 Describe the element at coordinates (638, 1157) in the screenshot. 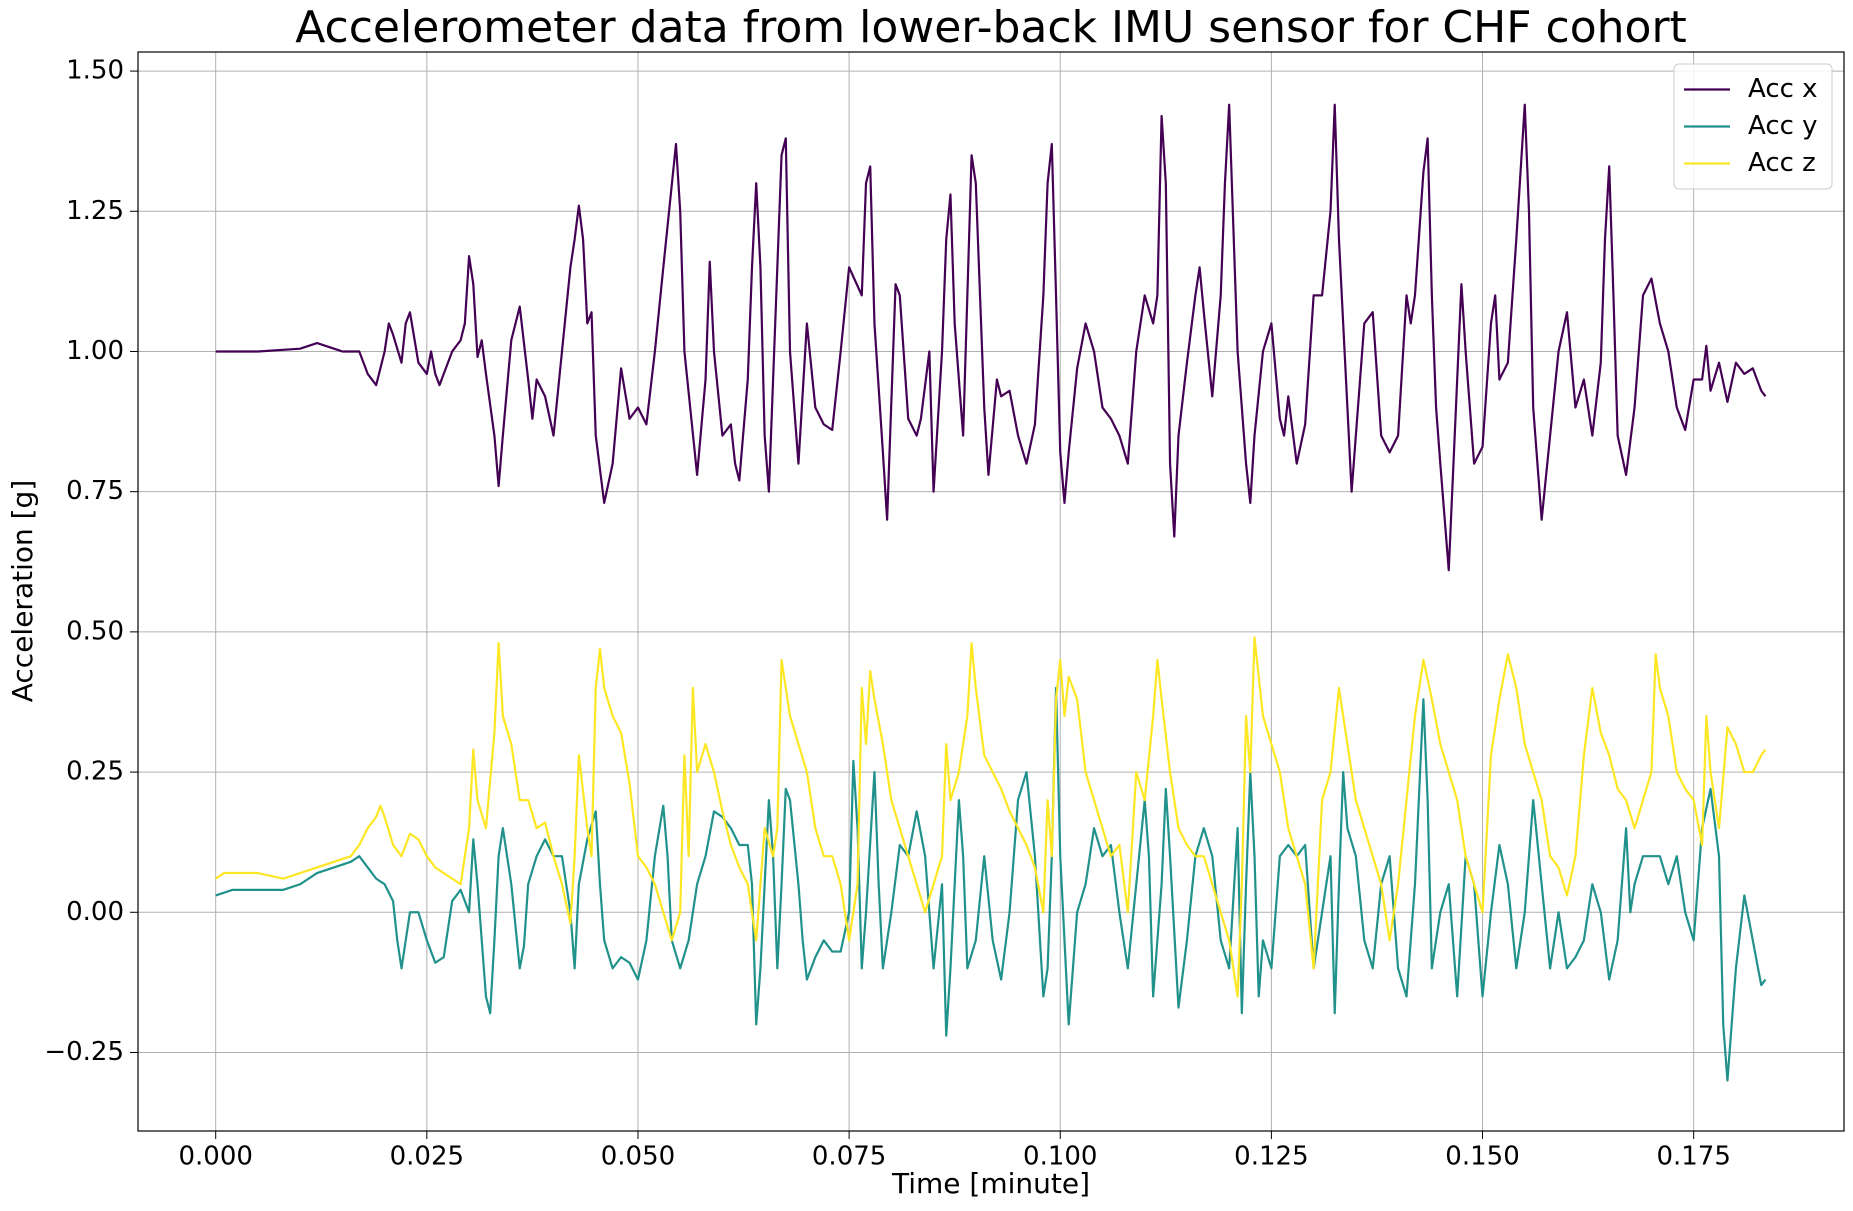

I see `x-tick-label: 0.050` at that location.